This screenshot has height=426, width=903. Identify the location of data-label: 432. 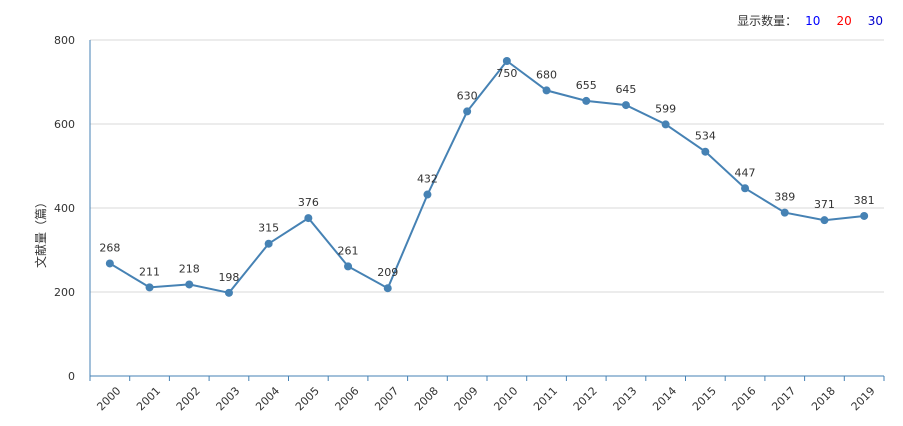
(427, 179).